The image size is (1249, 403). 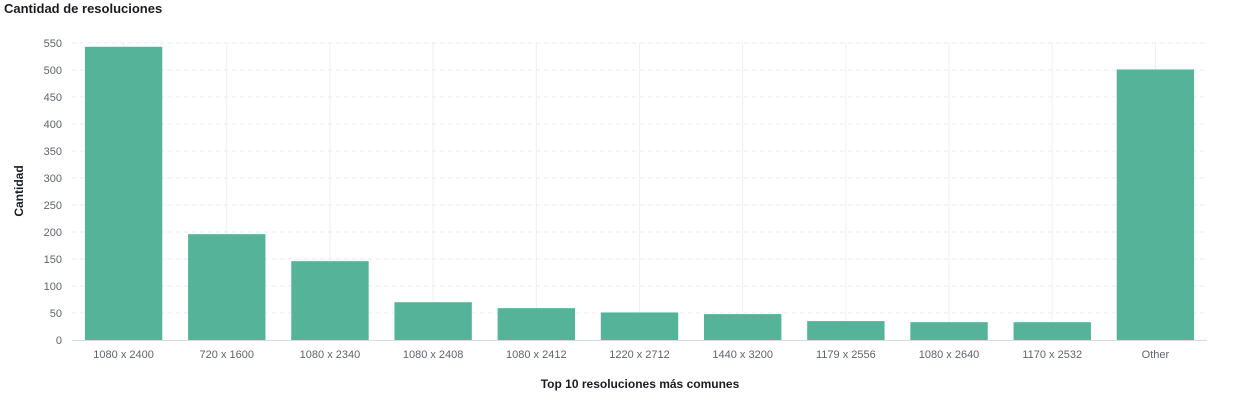 I want to click on x-tick-label: 1220 x 2712, so click(x=639, y=355).